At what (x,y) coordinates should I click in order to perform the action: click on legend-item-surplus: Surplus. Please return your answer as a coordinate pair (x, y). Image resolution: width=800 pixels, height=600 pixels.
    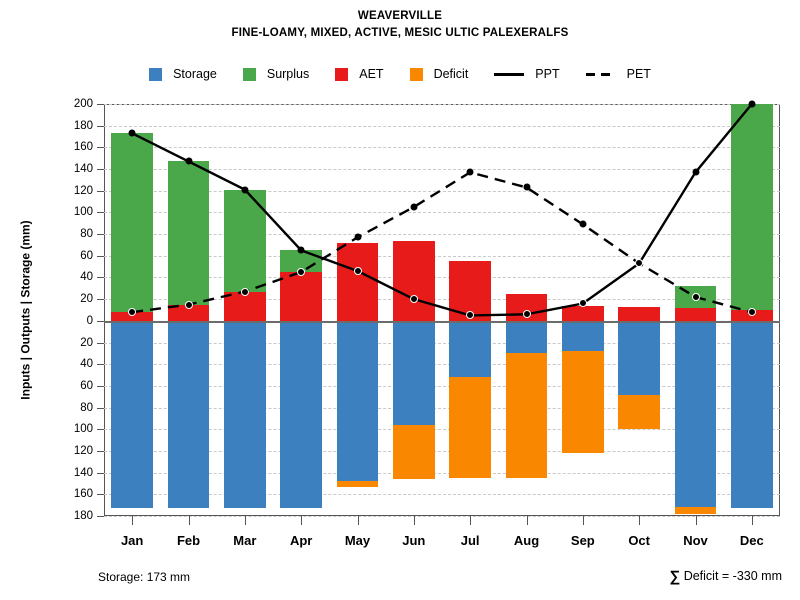
    Looking at the image, I should click on (276, 74).